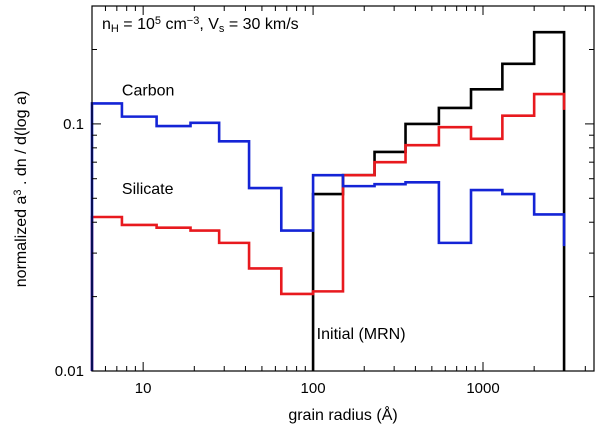  I want to click on y-tick-label: 0.01, so click(69, 371).